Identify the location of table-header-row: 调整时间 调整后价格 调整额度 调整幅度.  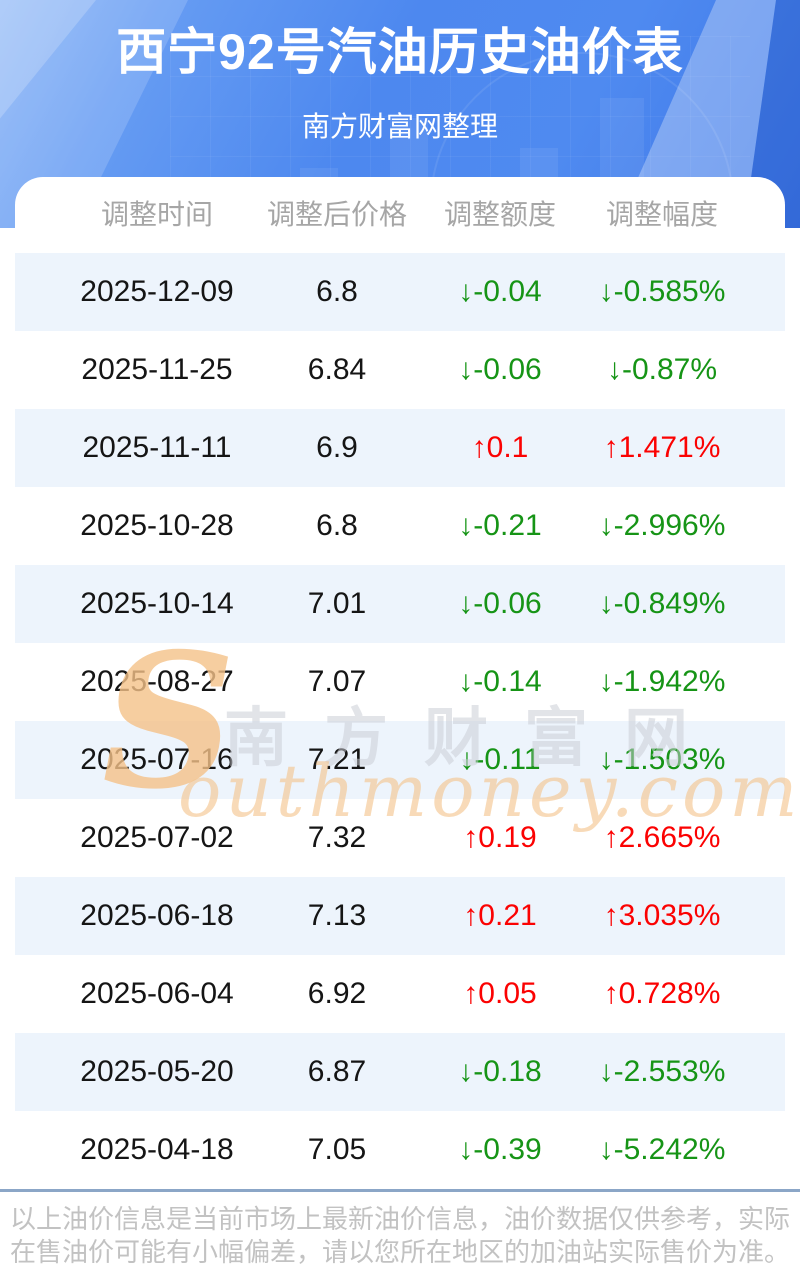
(400, 215).